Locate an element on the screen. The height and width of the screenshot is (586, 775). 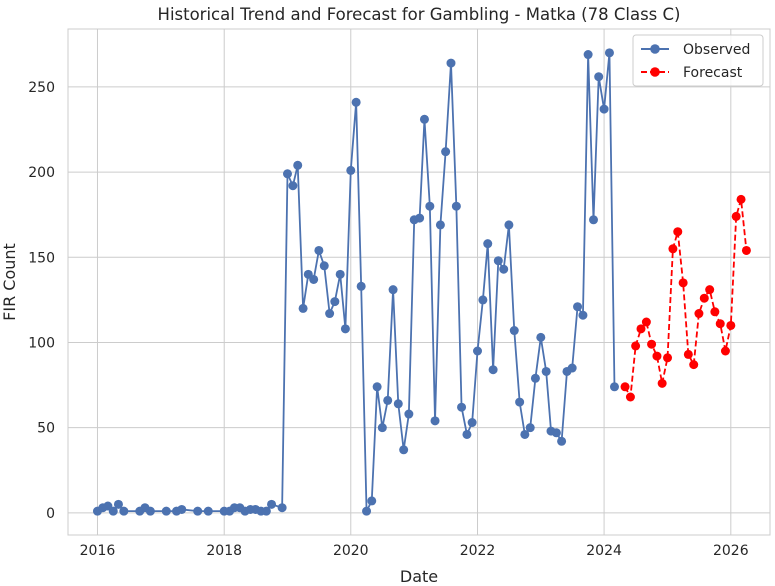
x-tick-label: 2016 is located at coordinates (98, 551).